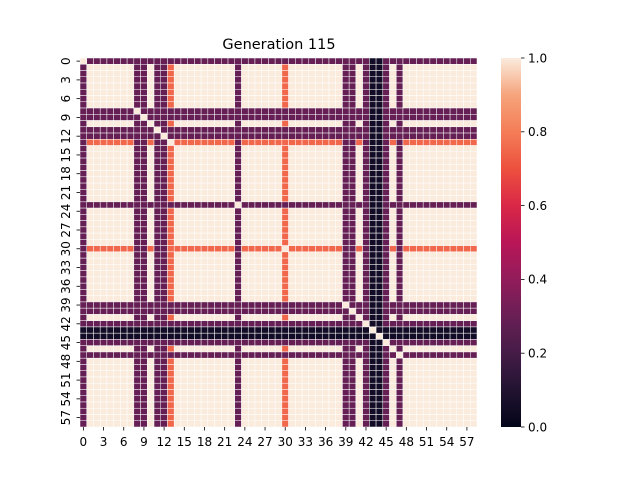  Describe the element at coordinates (406, 442) in the screenshot. I see `x-tick-label: 48` at that location.